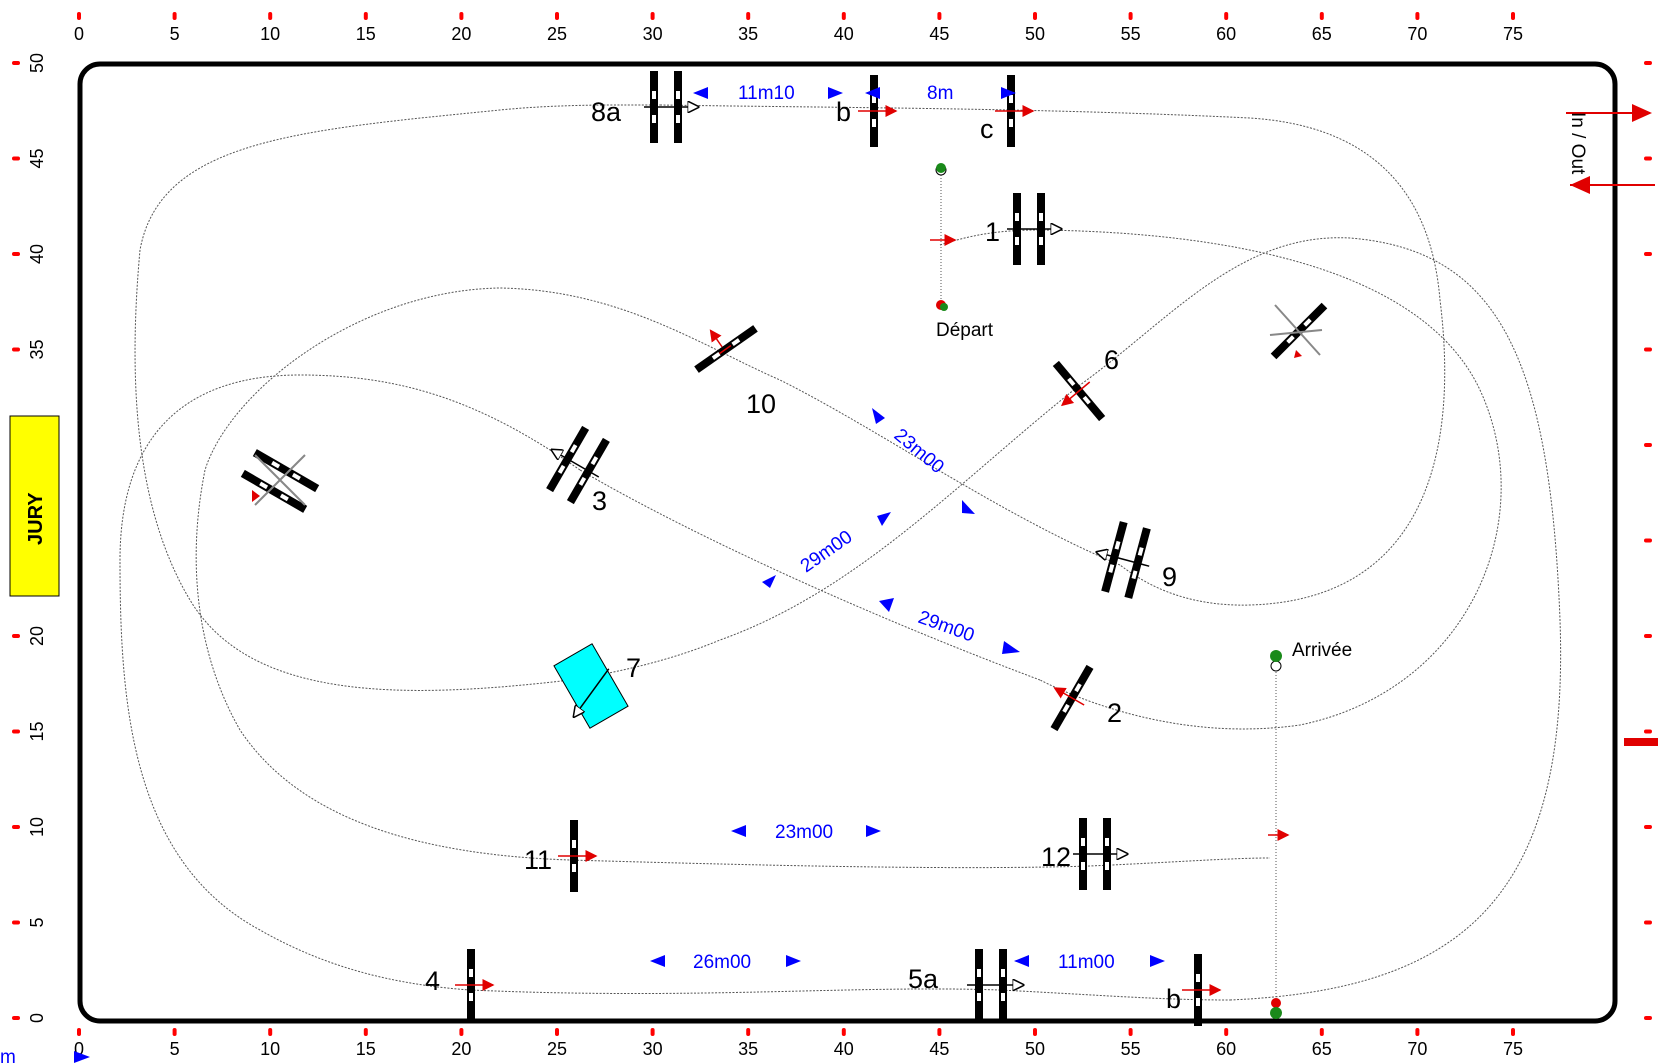 The width and height of the screenshot is (1658, 1064). Describe the element at coordinates (37, 349) in the screenshot. I see `y-tick-label: 35` at that location.